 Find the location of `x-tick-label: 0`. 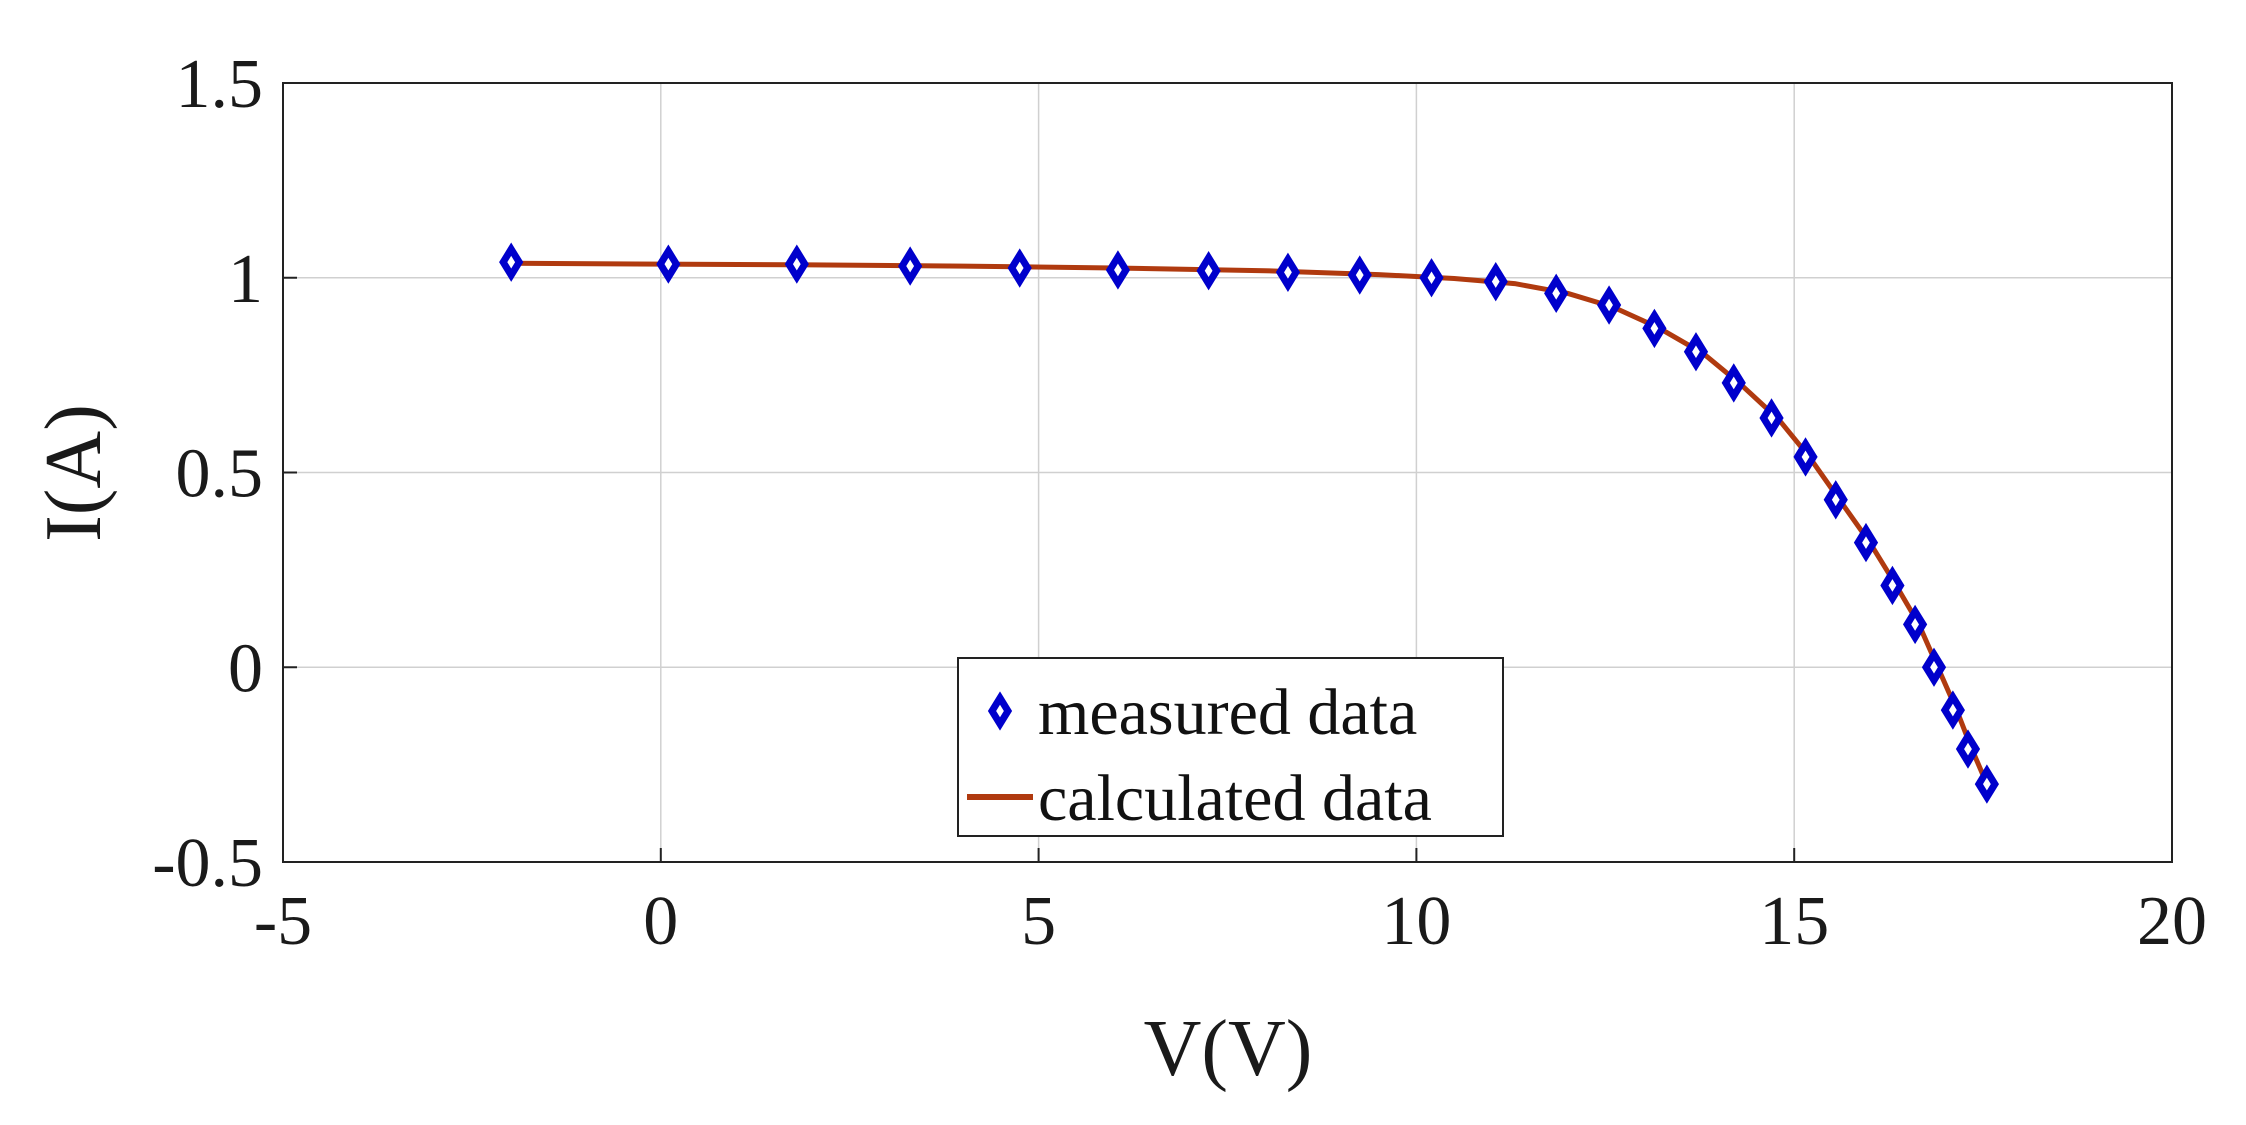

x-tick-label: 0 is located at coordinates (660, 921).